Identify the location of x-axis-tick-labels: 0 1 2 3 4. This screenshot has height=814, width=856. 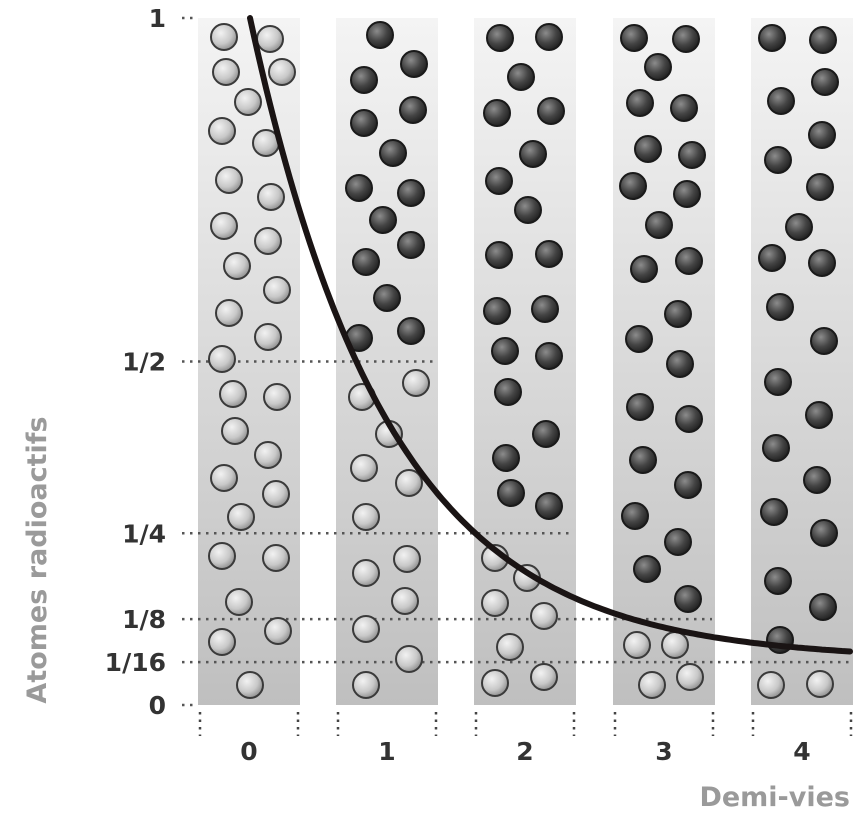
(525, 751).